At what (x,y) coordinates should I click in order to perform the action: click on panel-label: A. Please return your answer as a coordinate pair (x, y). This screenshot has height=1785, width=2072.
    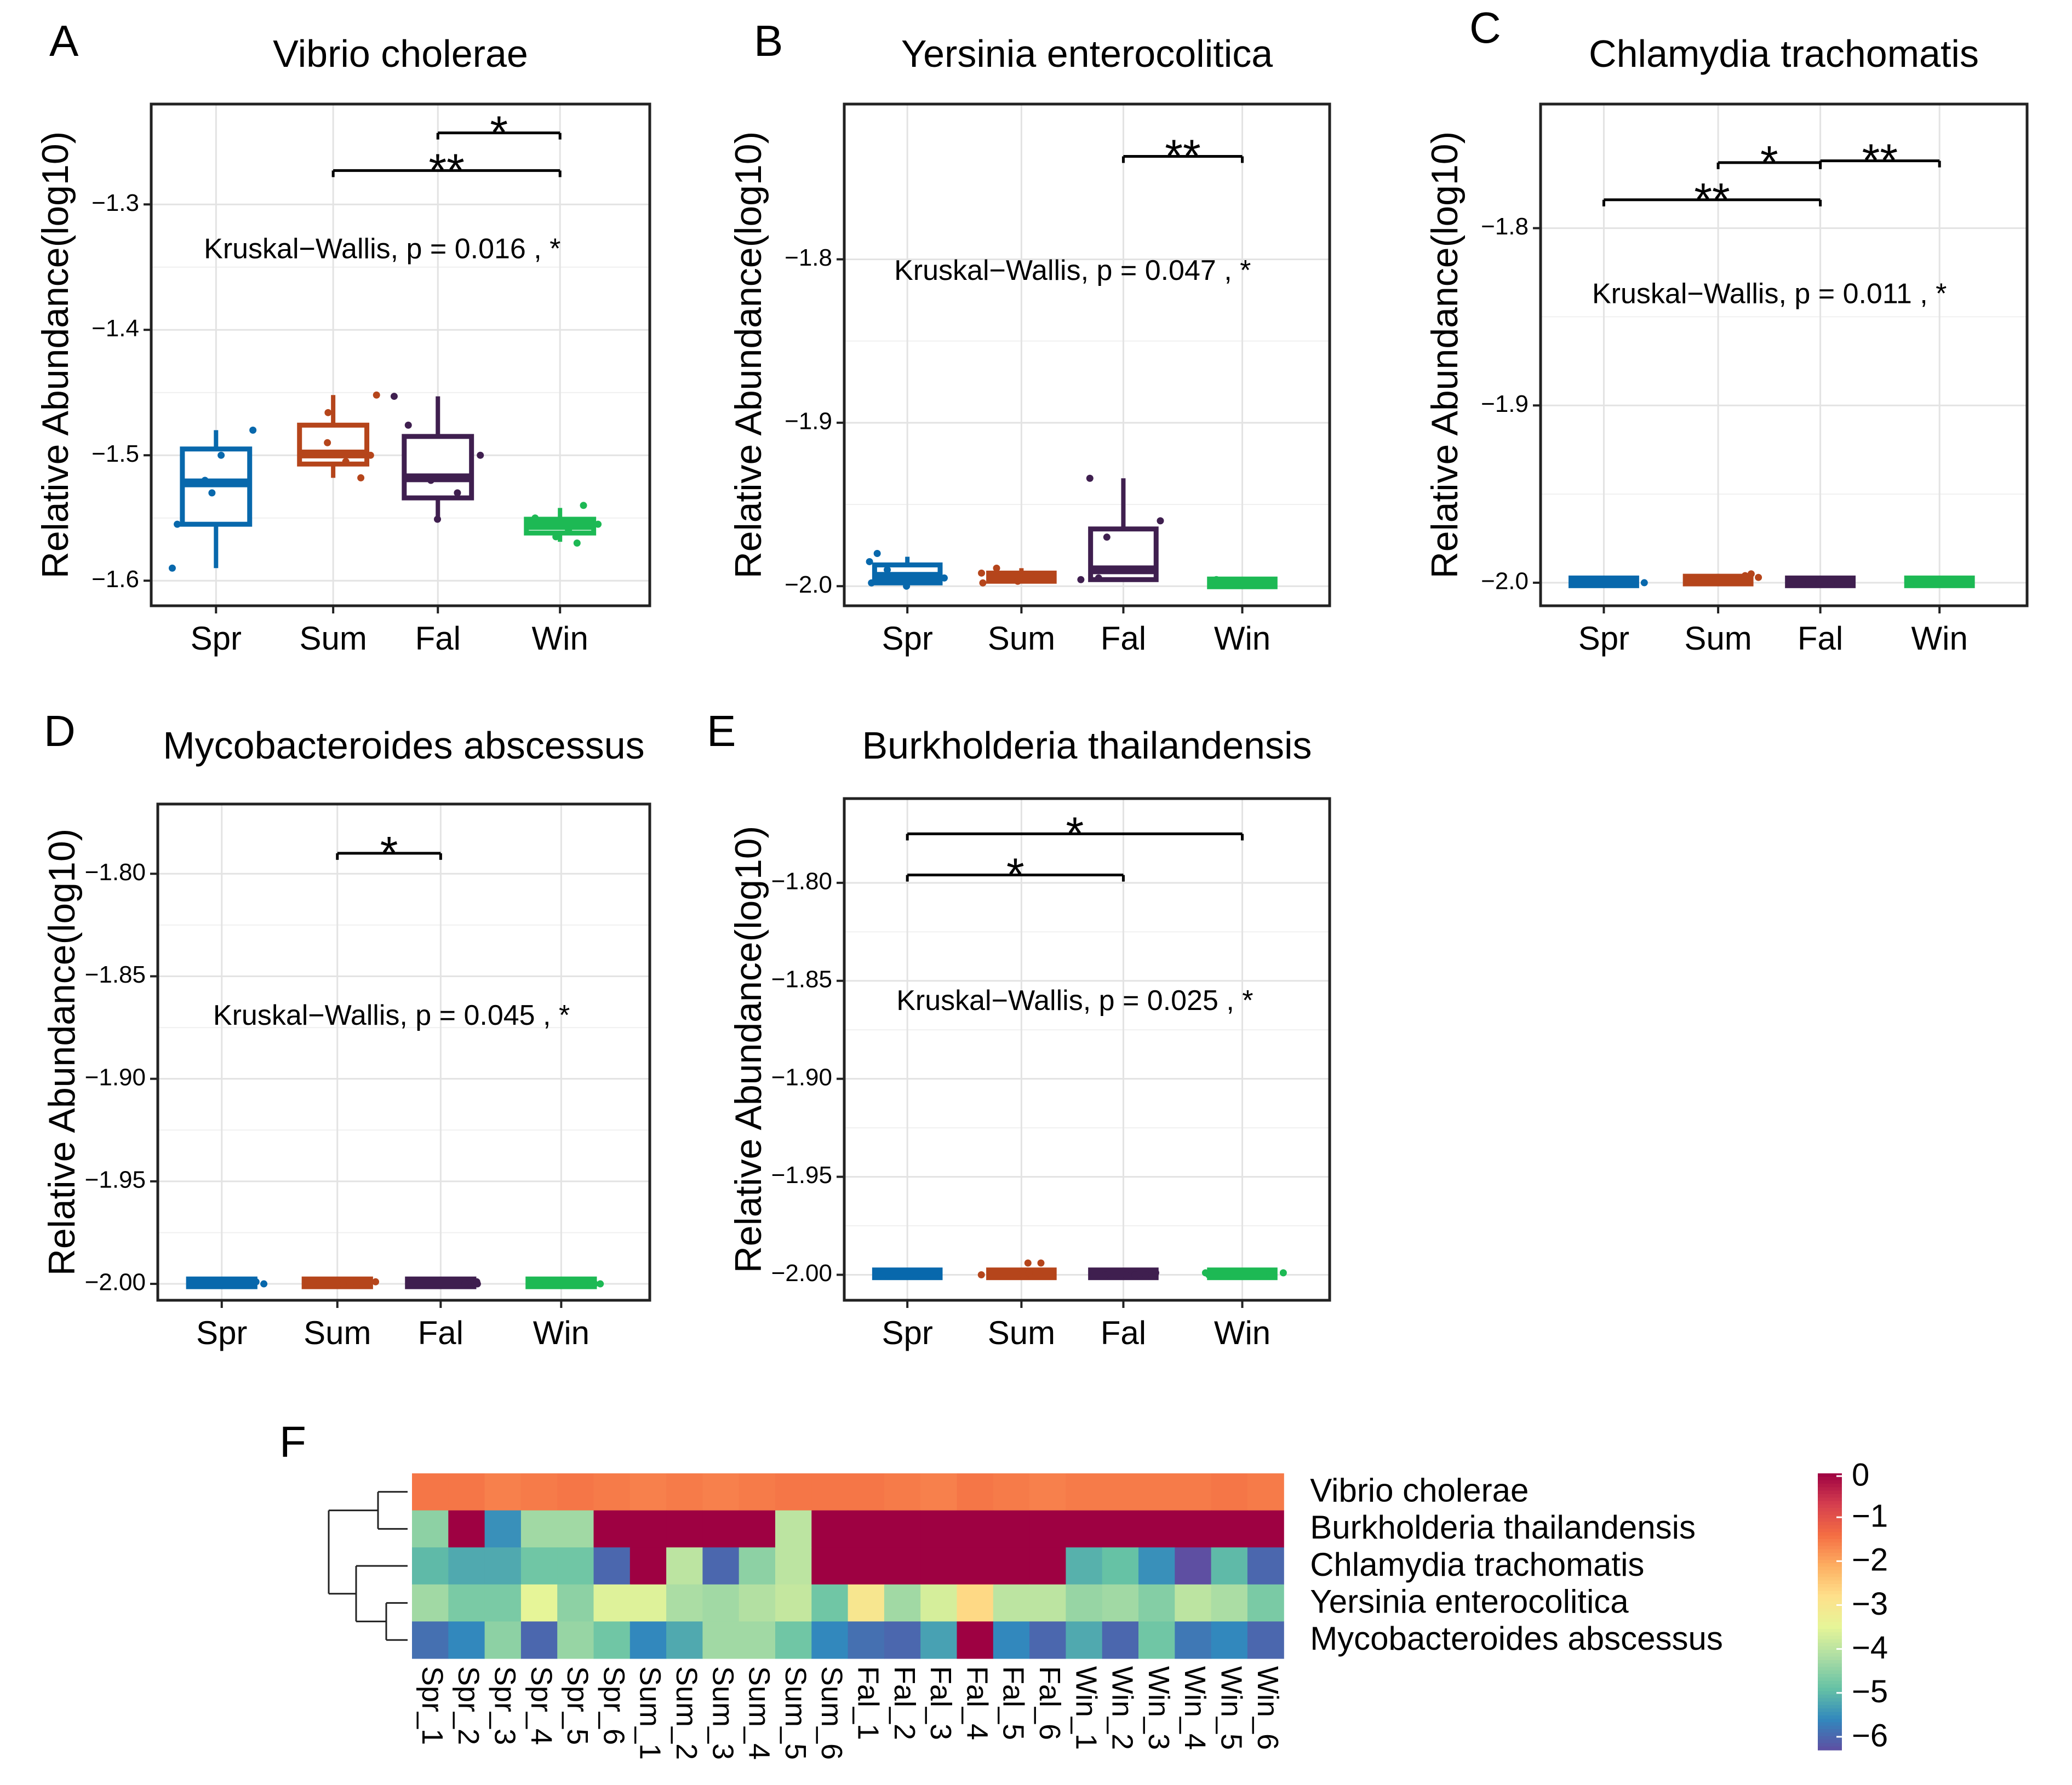
    Looking at the image, I should click on (64, 40).